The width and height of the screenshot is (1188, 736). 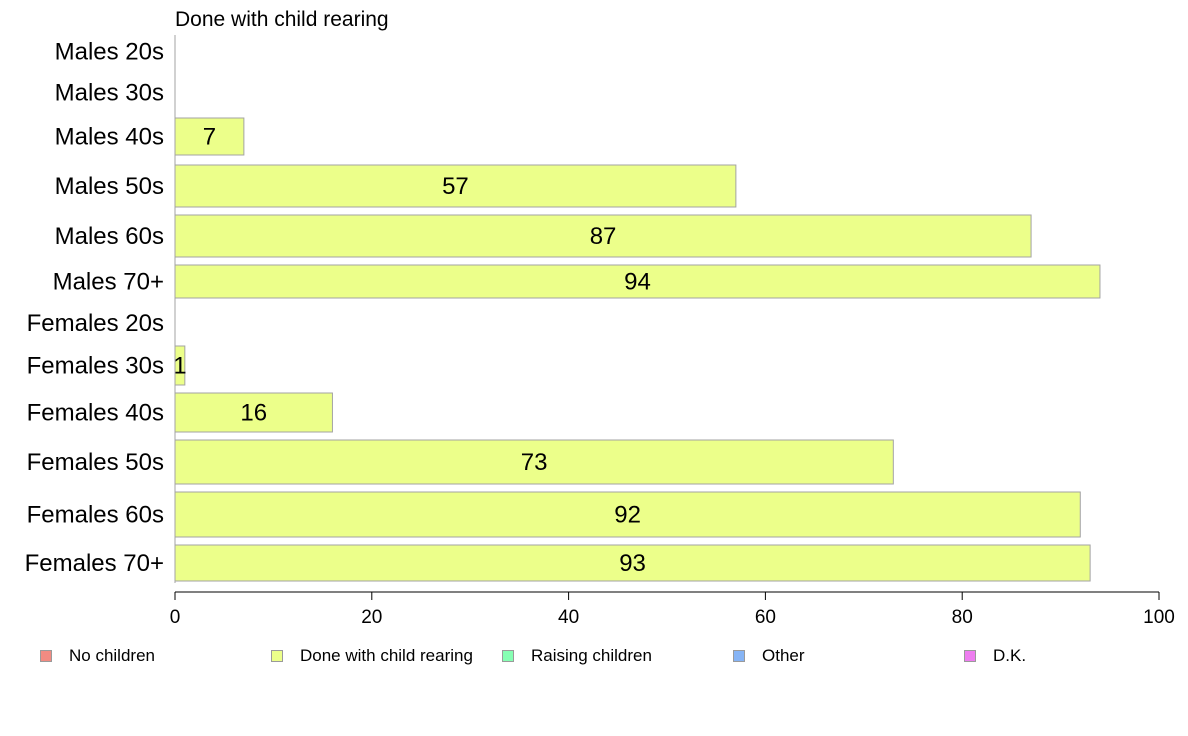 I want to click on data-label-males-70: 94, so click(x=637, y=282).